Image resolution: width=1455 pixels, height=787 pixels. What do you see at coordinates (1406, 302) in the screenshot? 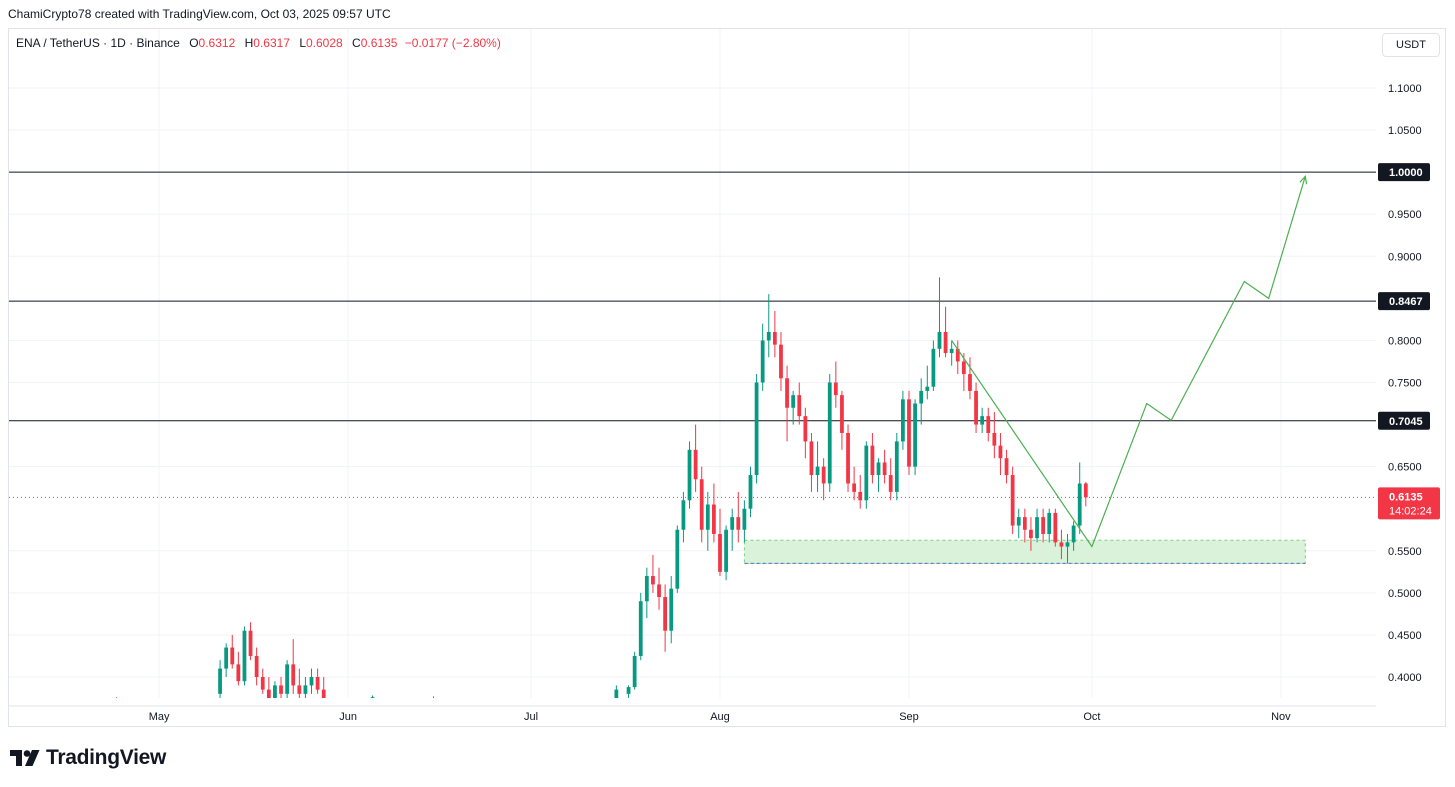
I see `level-price-label: 0.8467` at bounding box center [1406, 302].